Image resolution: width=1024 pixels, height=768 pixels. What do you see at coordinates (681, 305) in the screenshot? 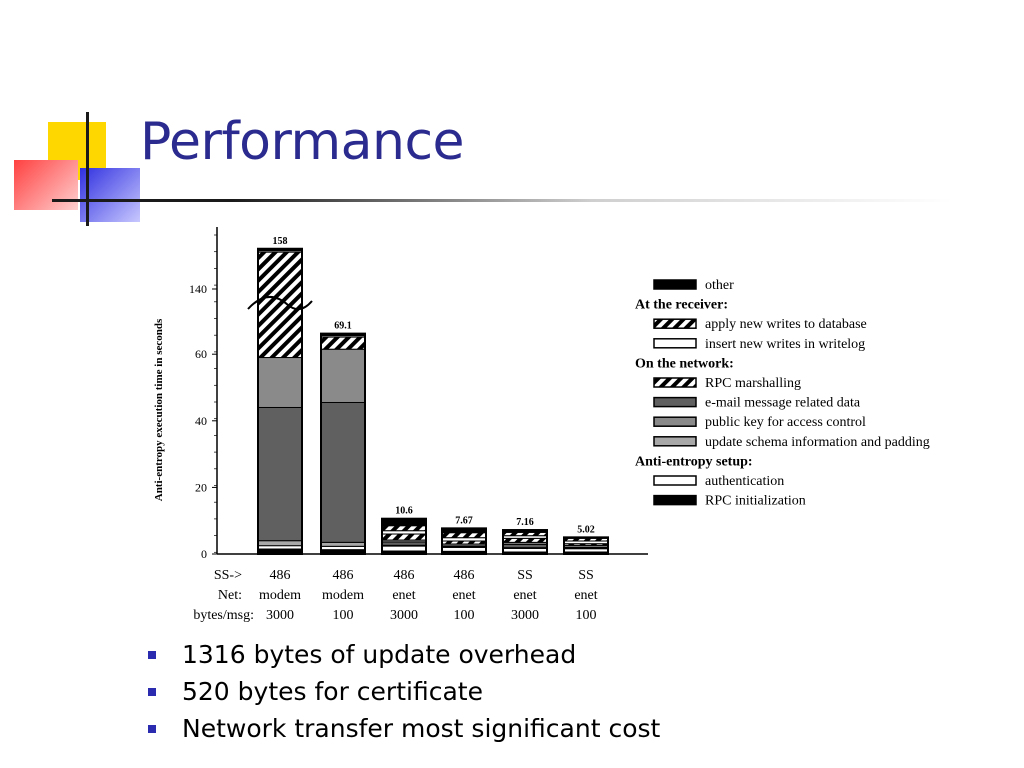
I see `legend-heading: At the receiver:` at bounding box center [681, 305].